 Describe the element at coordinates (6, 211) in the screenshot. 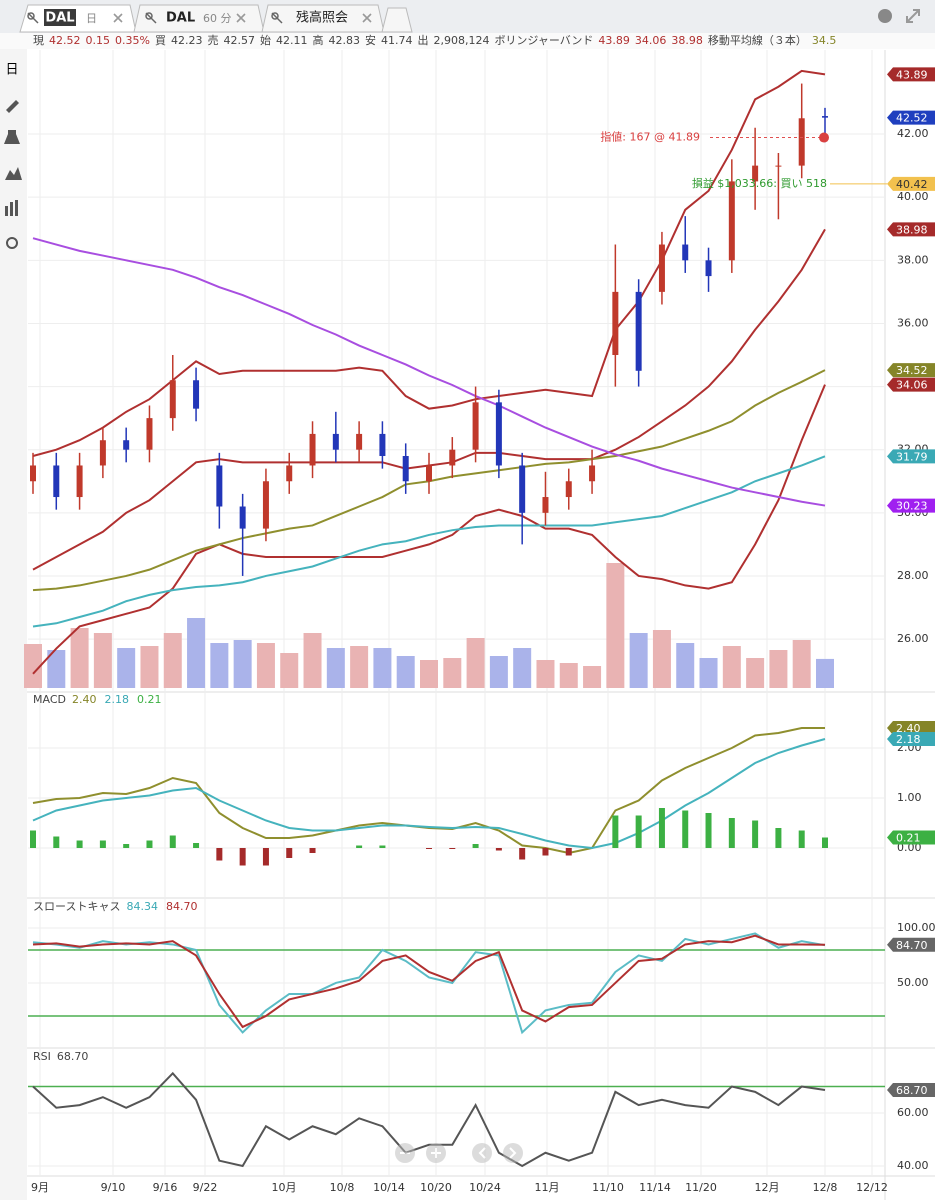

I see `bars-icon` at that location.